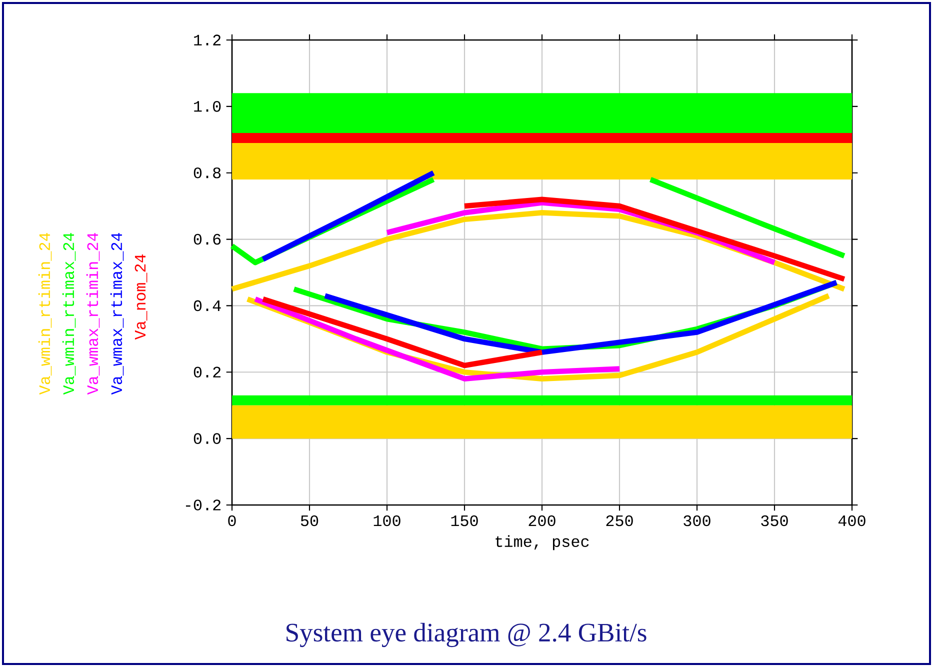  What do you see at coordinates (542, 542) in the screenshot?
I see `x-axis-title: time, psec` at bounding box center [542, 542].